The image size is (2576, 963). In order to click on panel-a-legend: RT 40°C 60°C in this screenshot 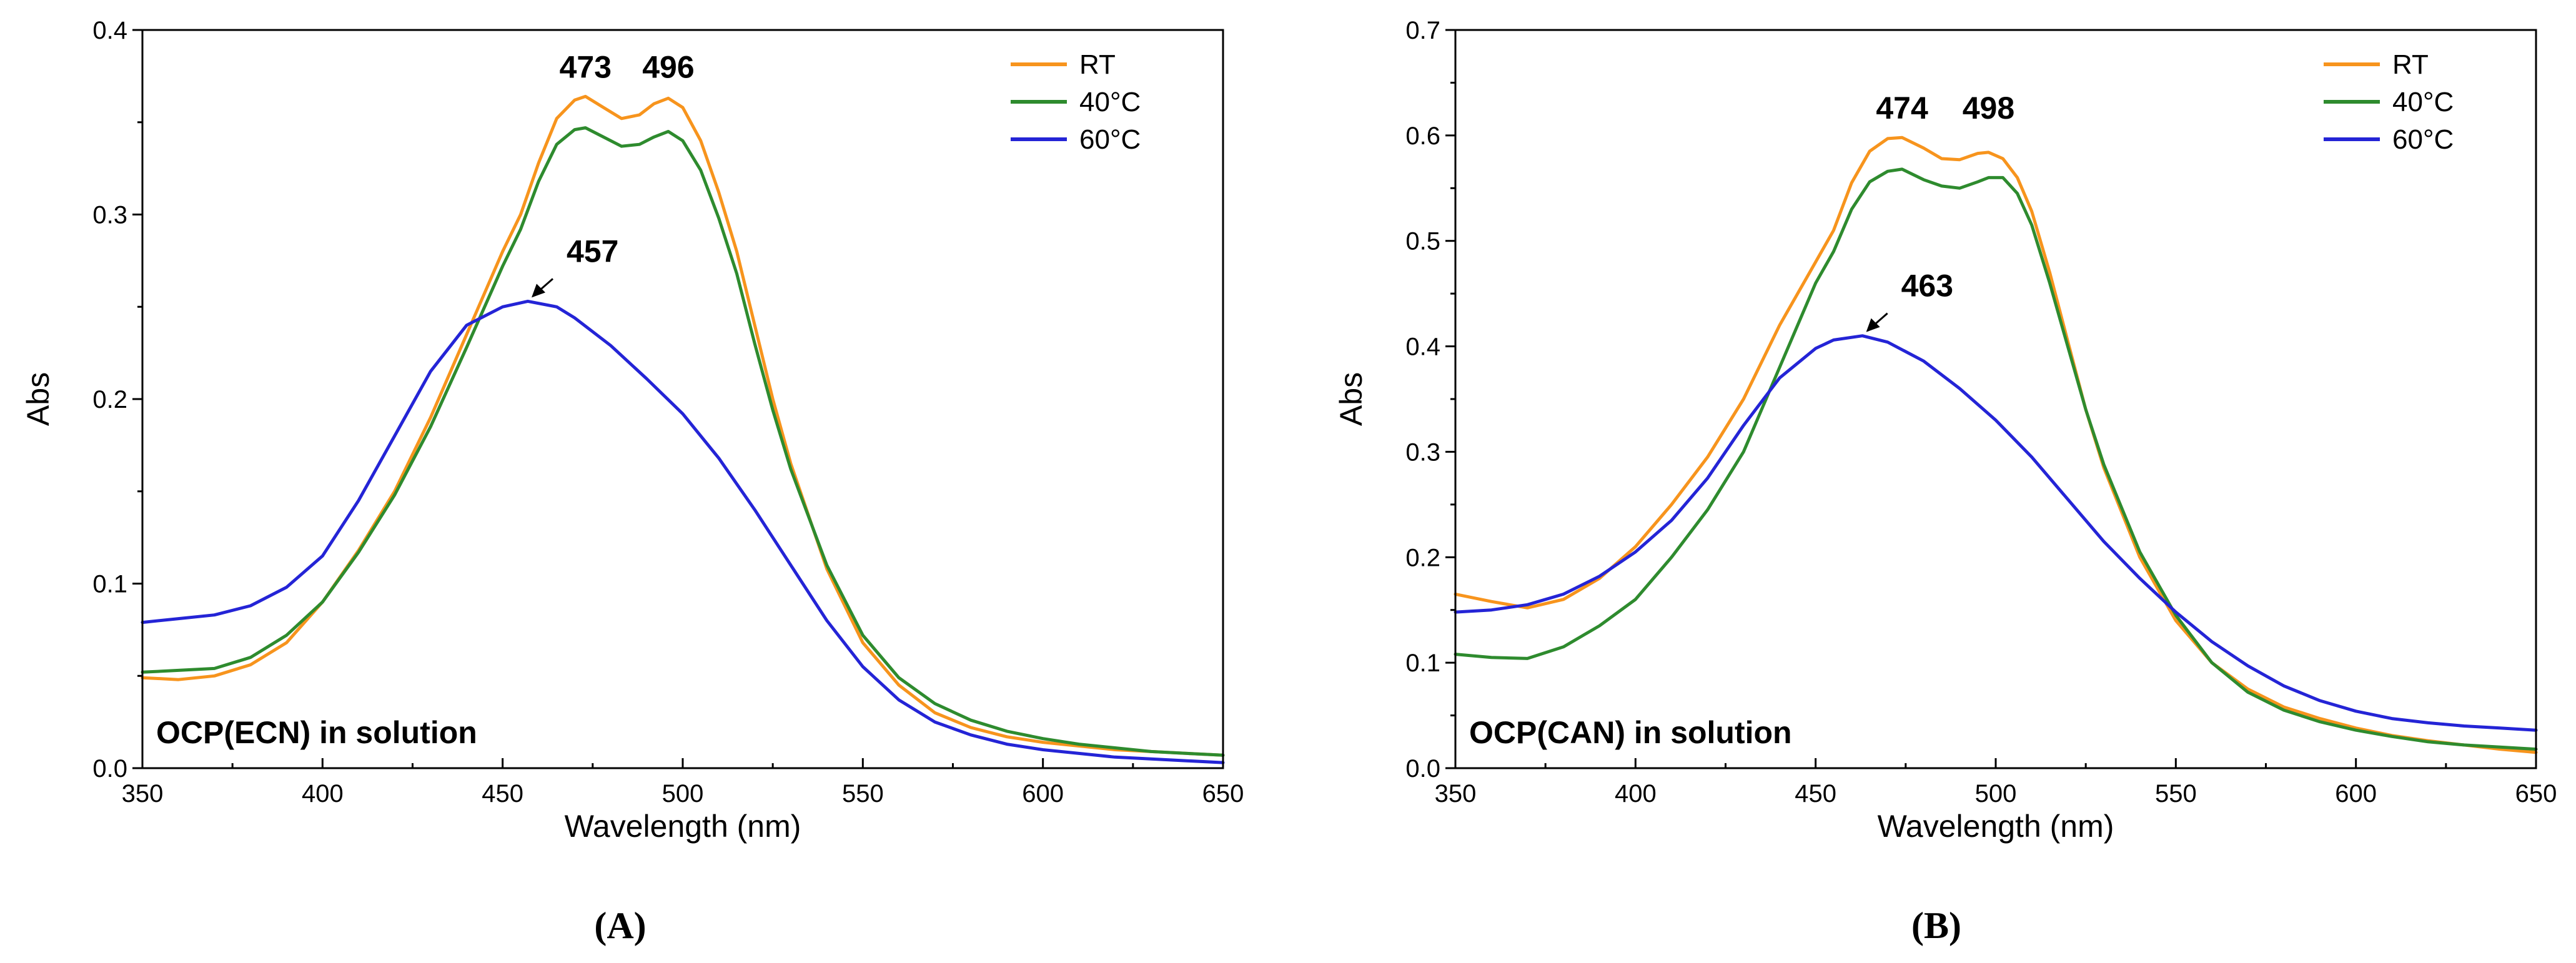, I will do `click(1076, 102)`.